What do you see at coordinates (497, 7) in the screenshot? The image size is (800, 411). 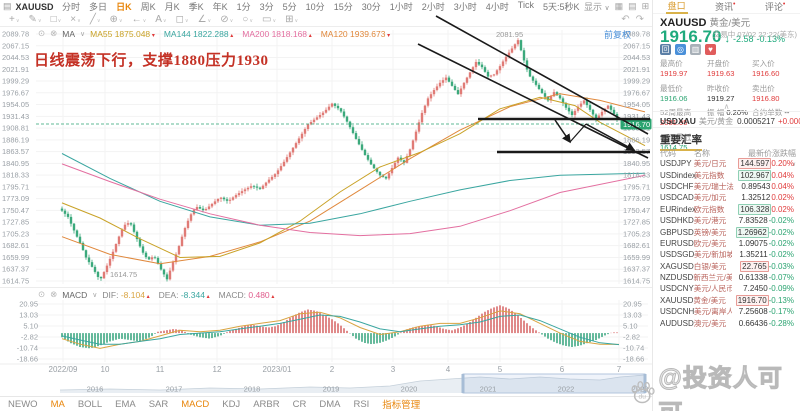 I see `period-tab-4小时: 4小时` at bounding box center [497, 7].